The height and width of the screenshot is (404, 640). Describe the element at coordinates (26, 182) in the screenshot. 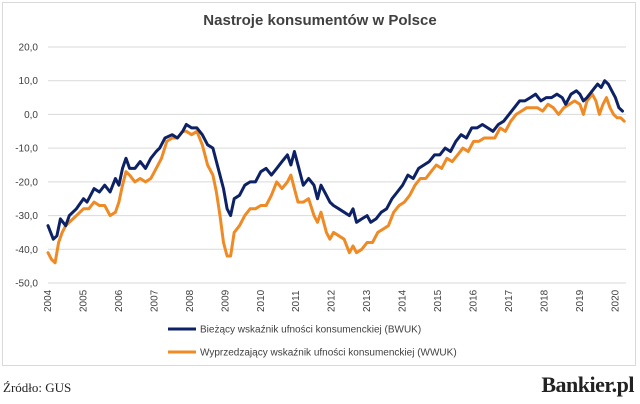

I see `y-tick-label: -20,0` at that location.